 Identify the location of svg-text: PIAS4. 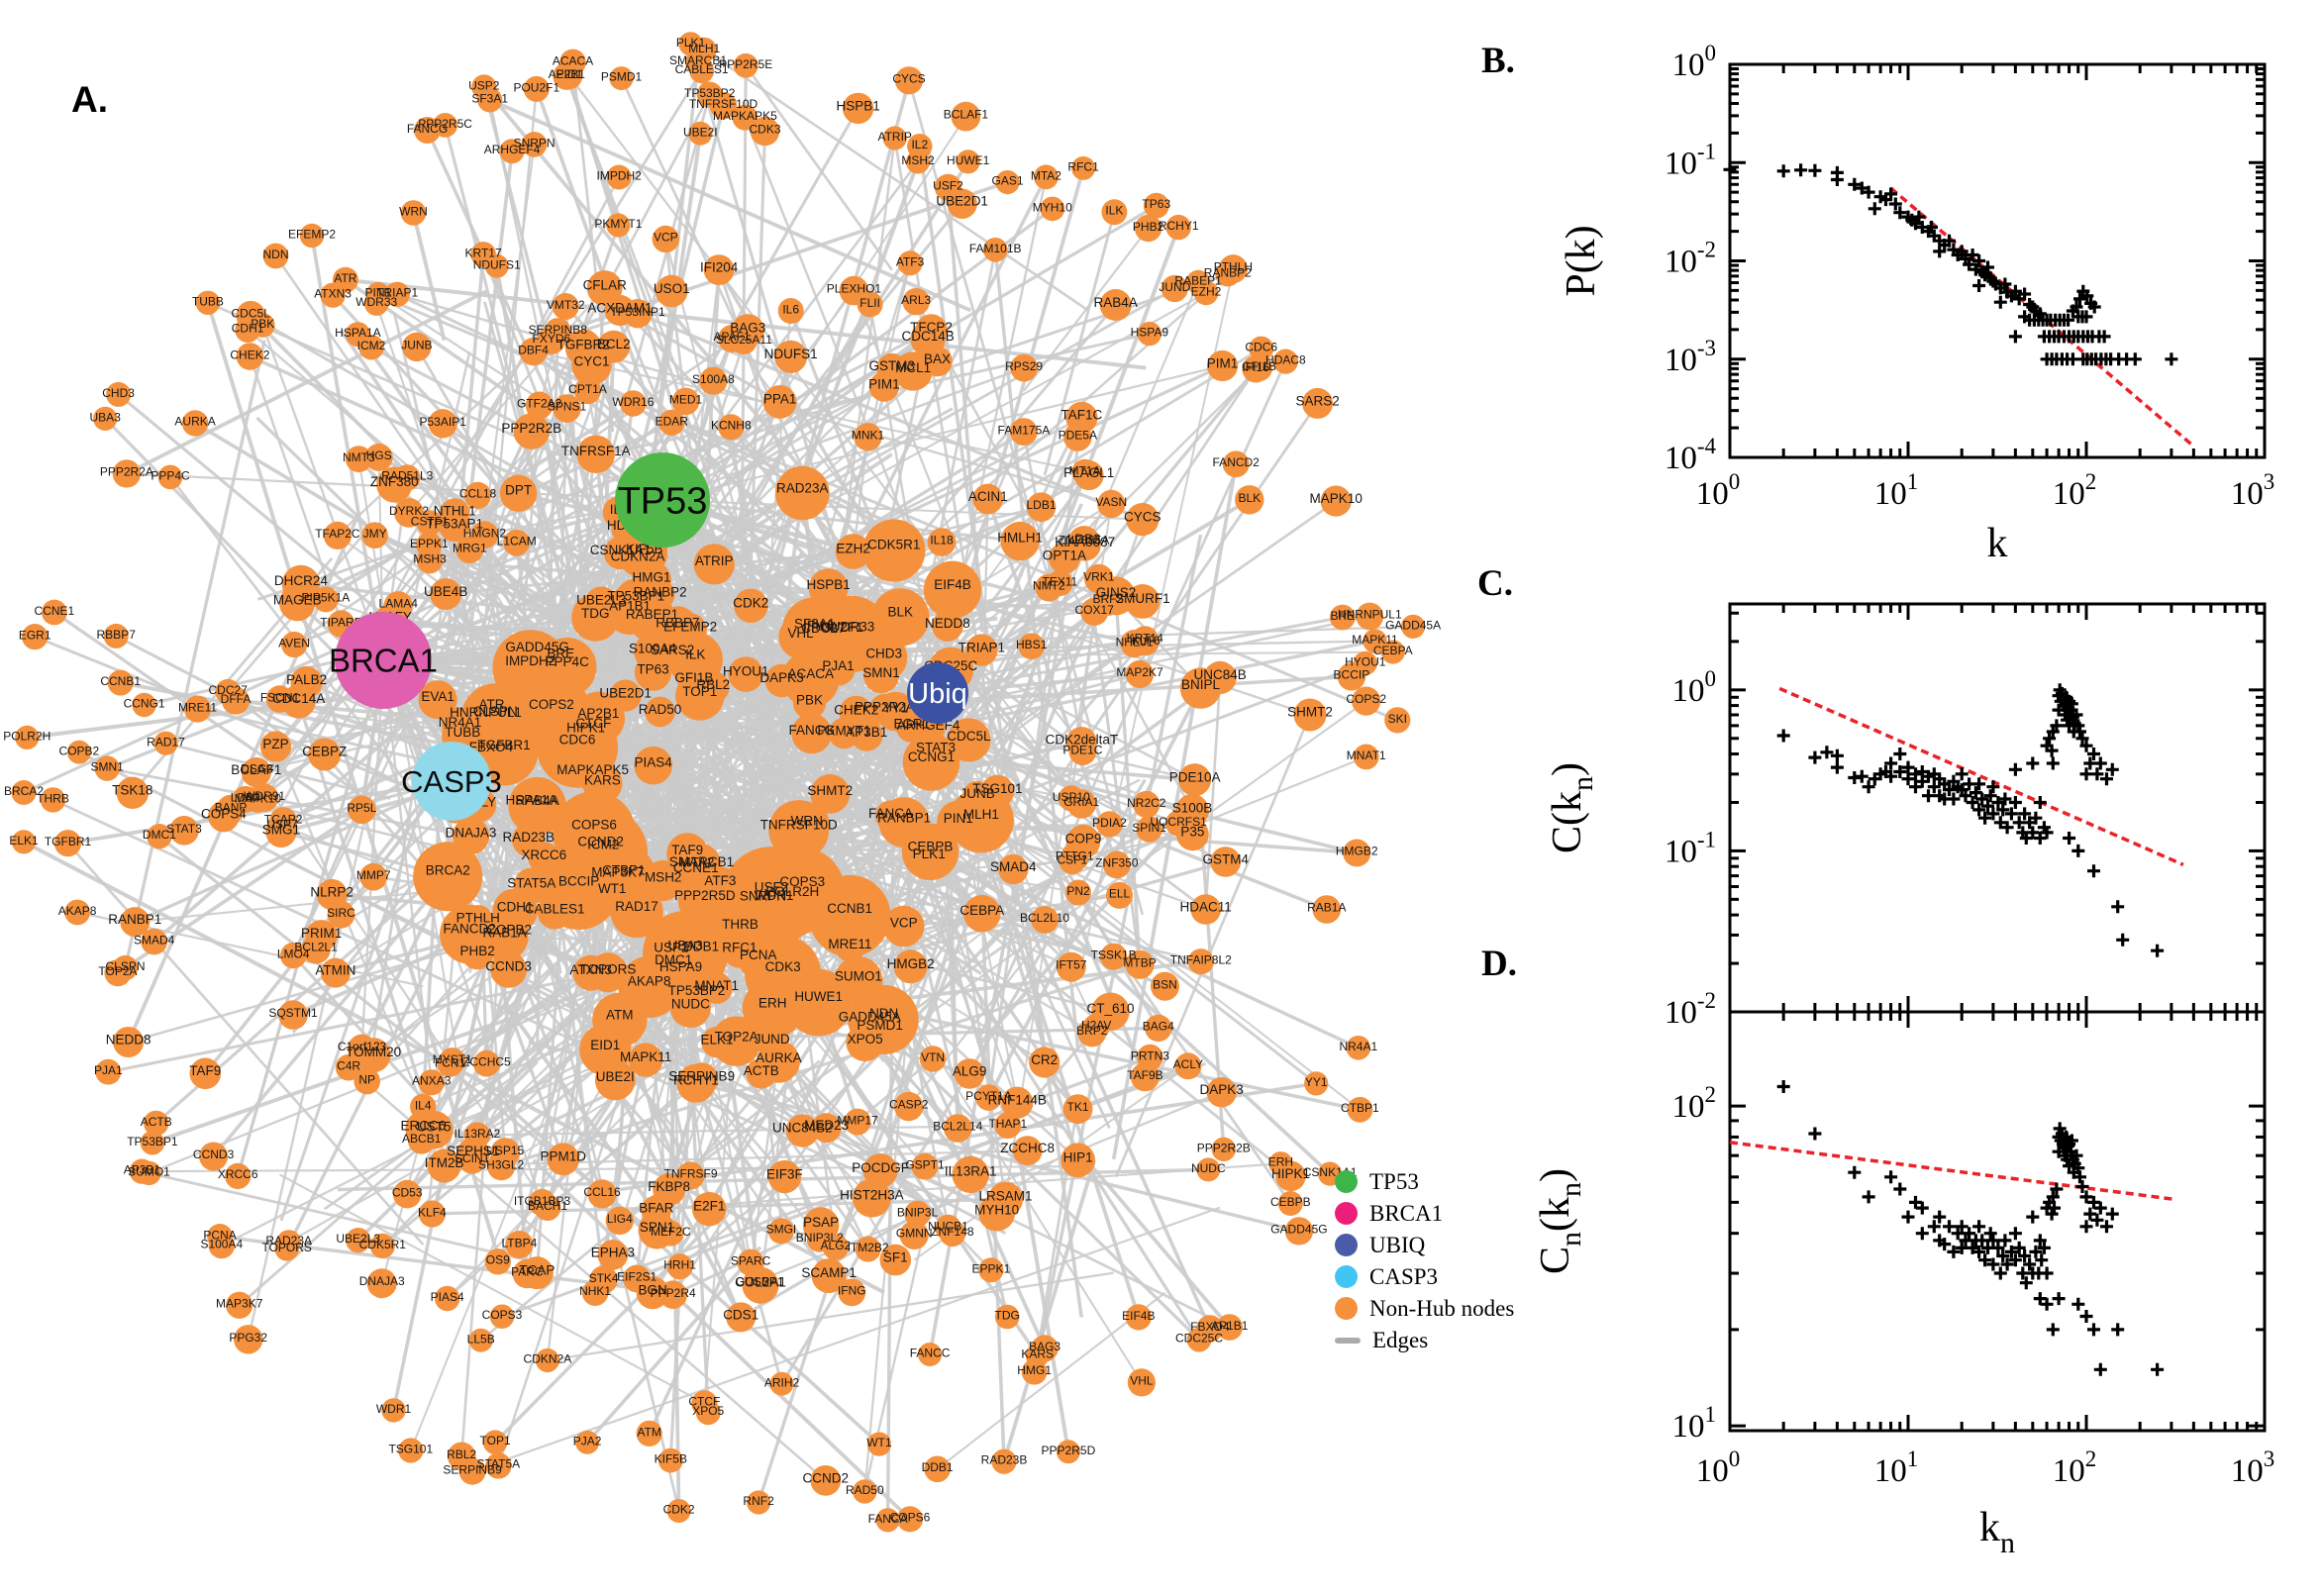
(654, 761).